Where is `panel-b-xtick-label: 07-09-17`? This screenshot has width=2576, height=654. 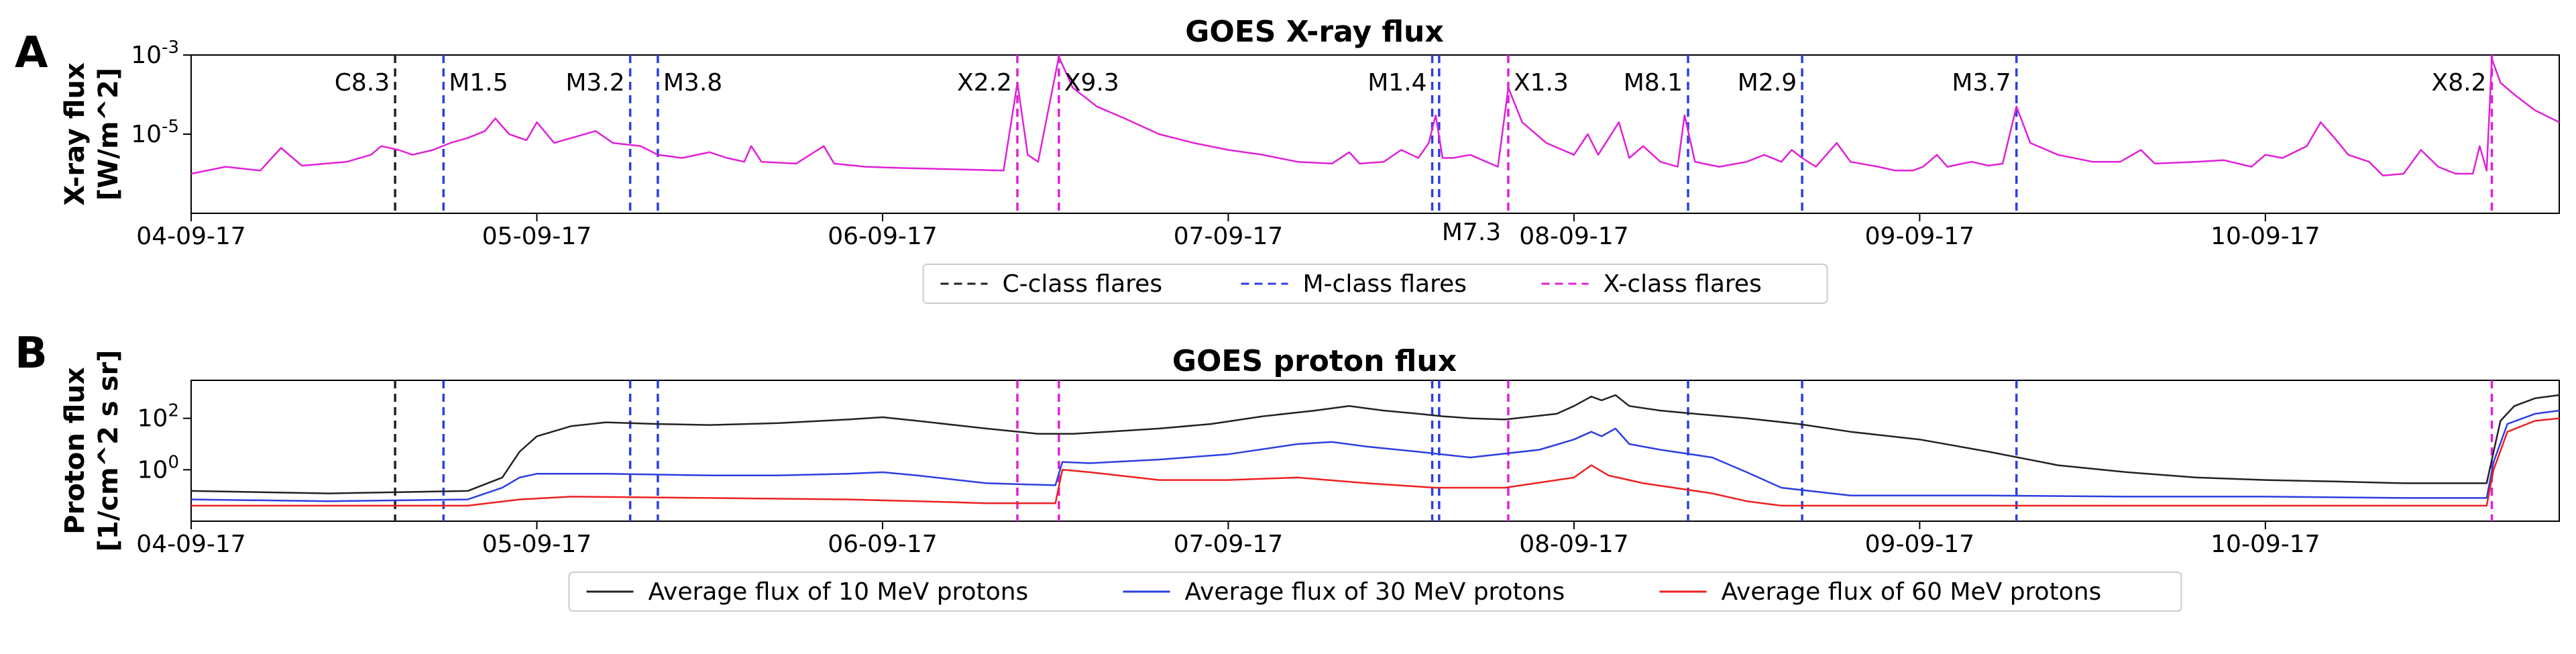
panel-b-xtick-label: 07-09-17 is located at coordinates (1228, 544).